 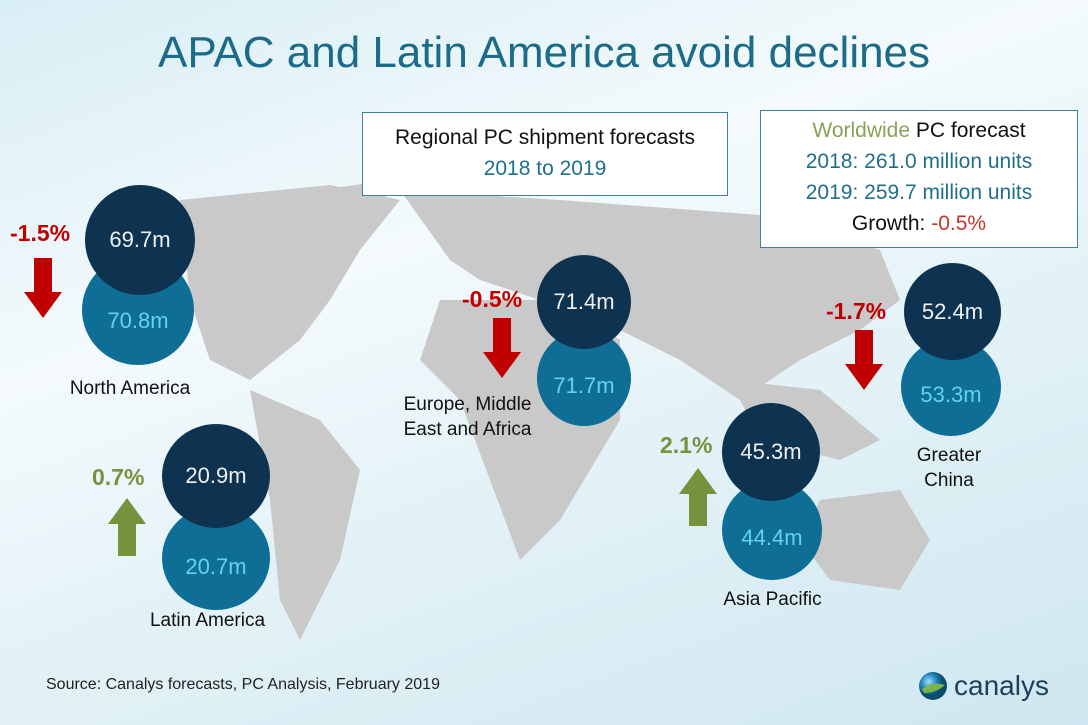 What do you see at coordinates (492, 299) in the screenshot?
I see `emea-growth: -0.5%` at bounding box center [492, 299].